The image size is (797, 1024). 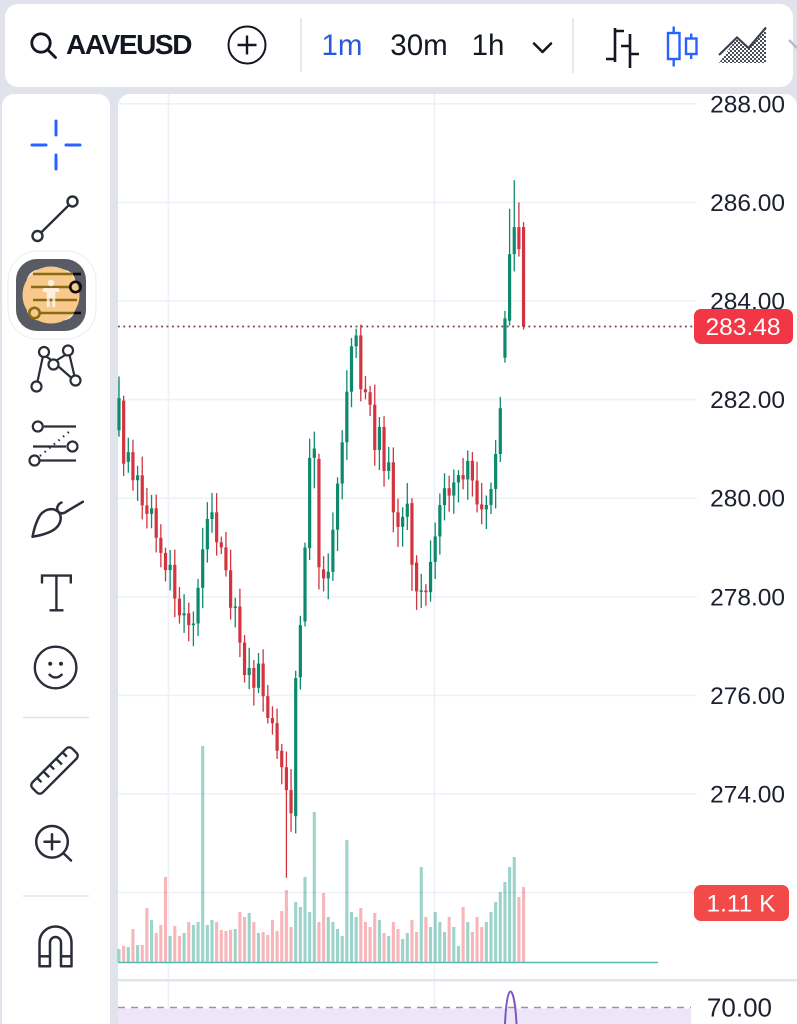 What do you see at coordinates (488, 45) in the screenshot?
I see `svg-text: 1h` at bounding box center [488, 45].